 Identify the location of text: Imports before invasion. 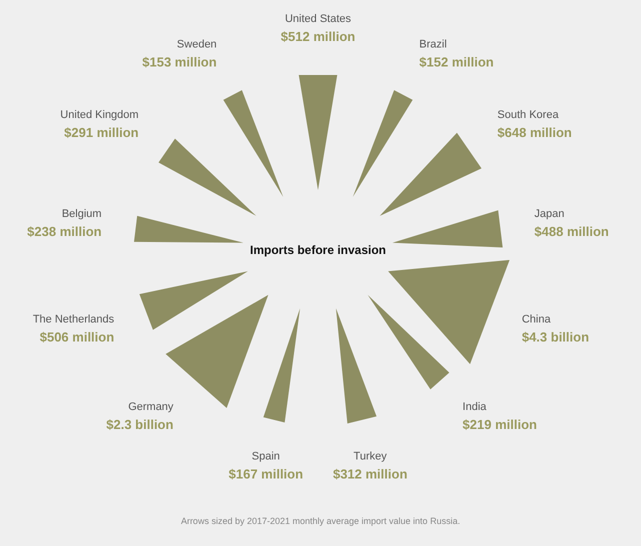
(318, 250).